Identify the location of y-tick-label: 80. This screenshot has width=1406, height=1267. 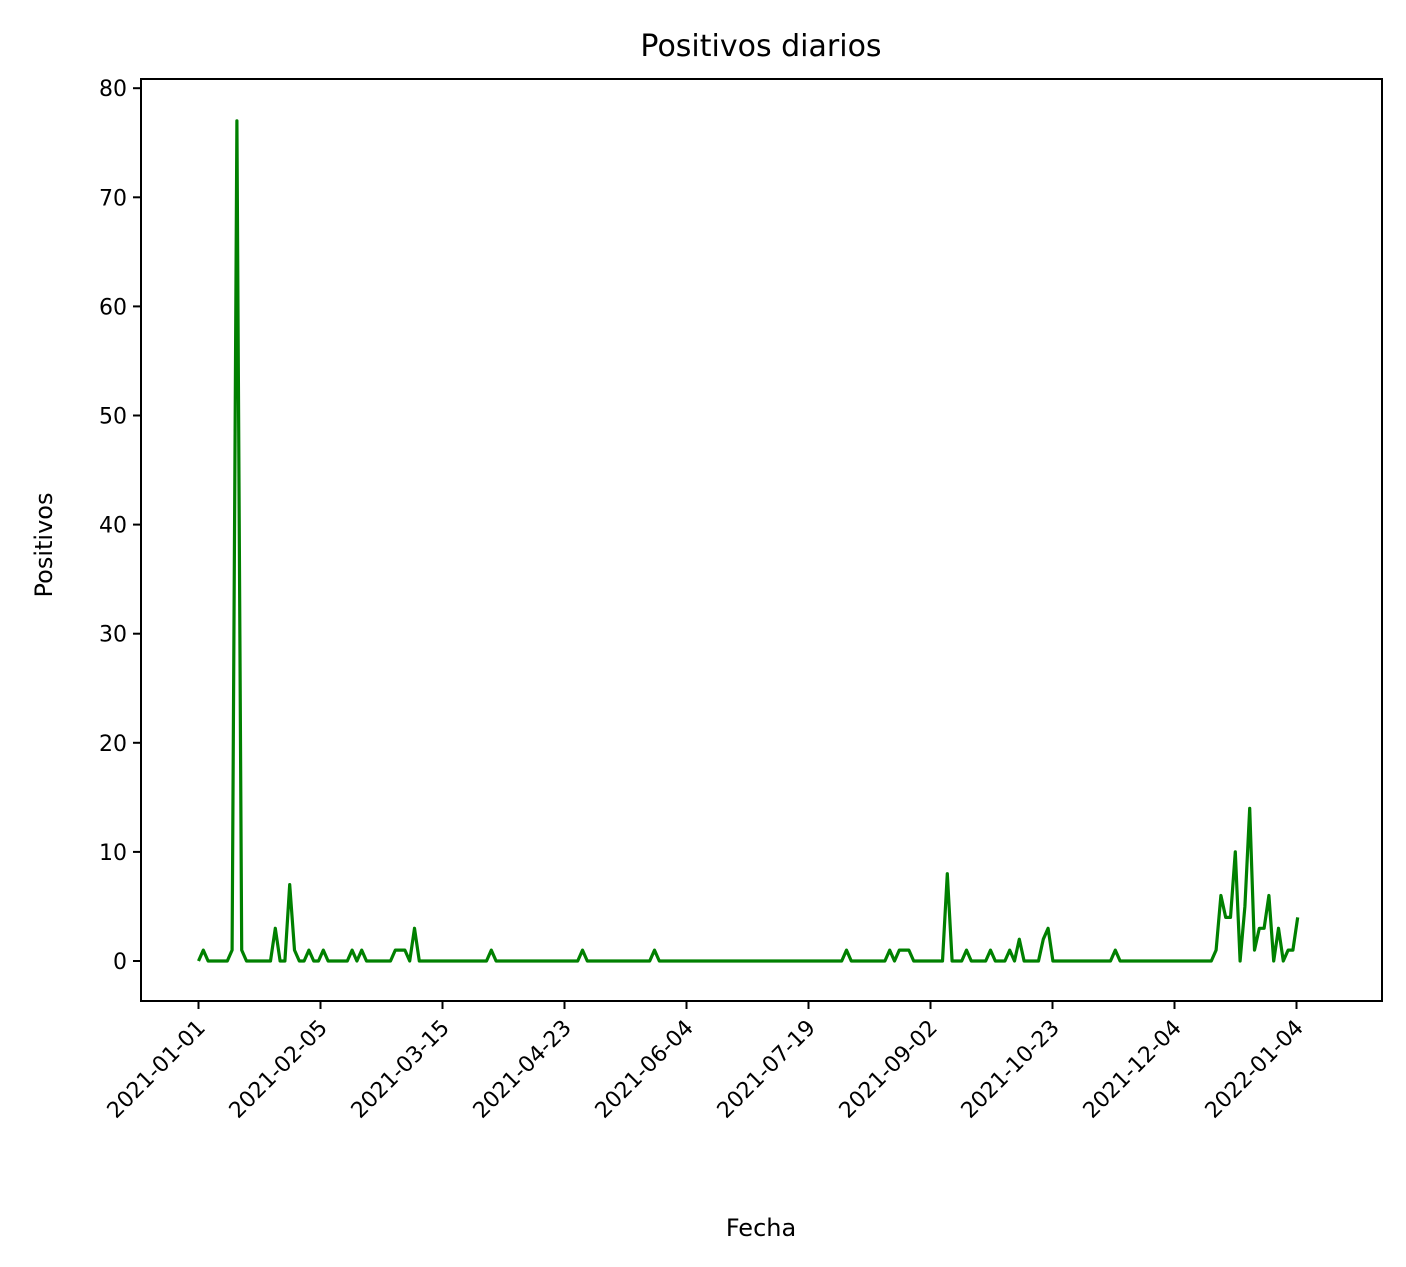
(113, 89).